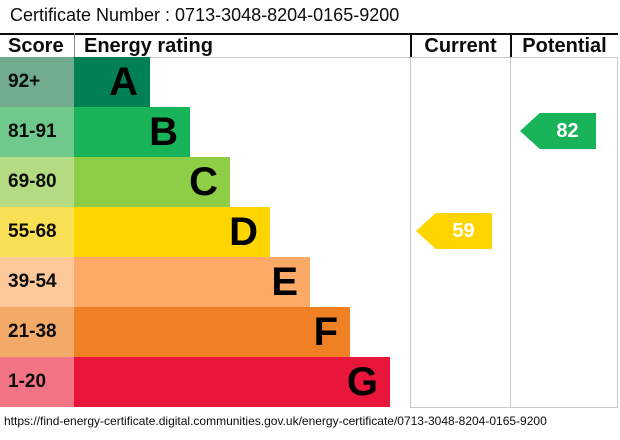 This screenshot has height=440, width=620. What do you see at coordinates (460, 46) in the screenshot?
I see `current-column-header: Current` at bounding box center [460, 46].